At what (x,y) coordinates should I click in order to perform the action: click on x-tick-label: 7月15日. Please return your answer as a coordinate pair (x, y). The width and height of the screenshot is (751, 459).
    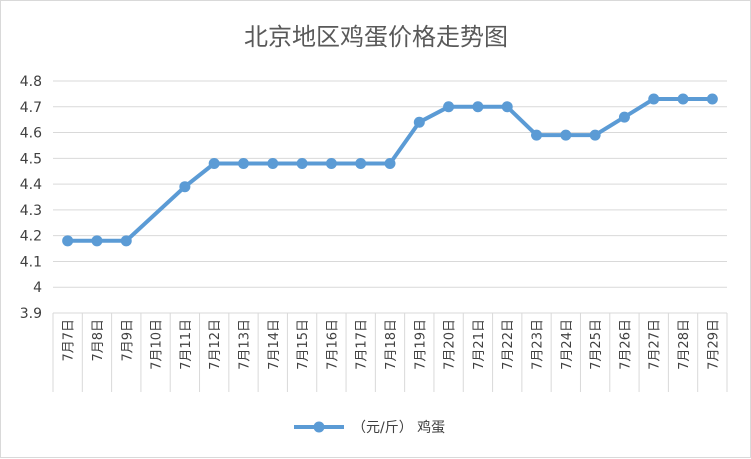
    Looking at the image, I should click on (303, 344).